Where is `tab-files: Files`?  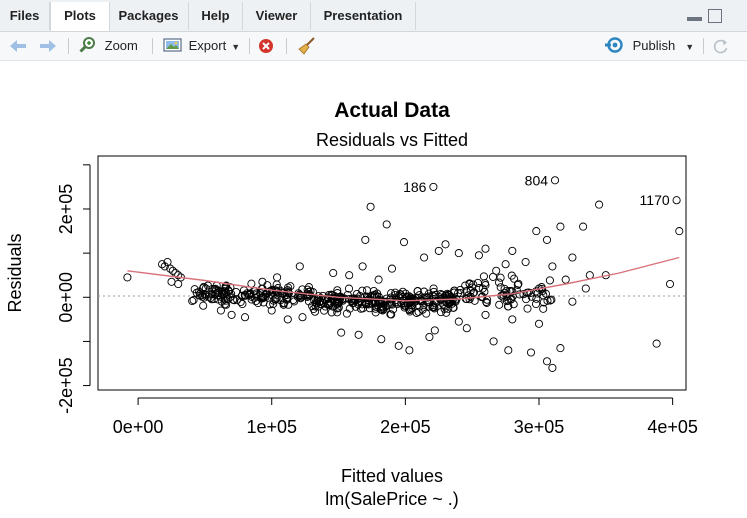
tab-files: Files is located at coordinates (25, 16).